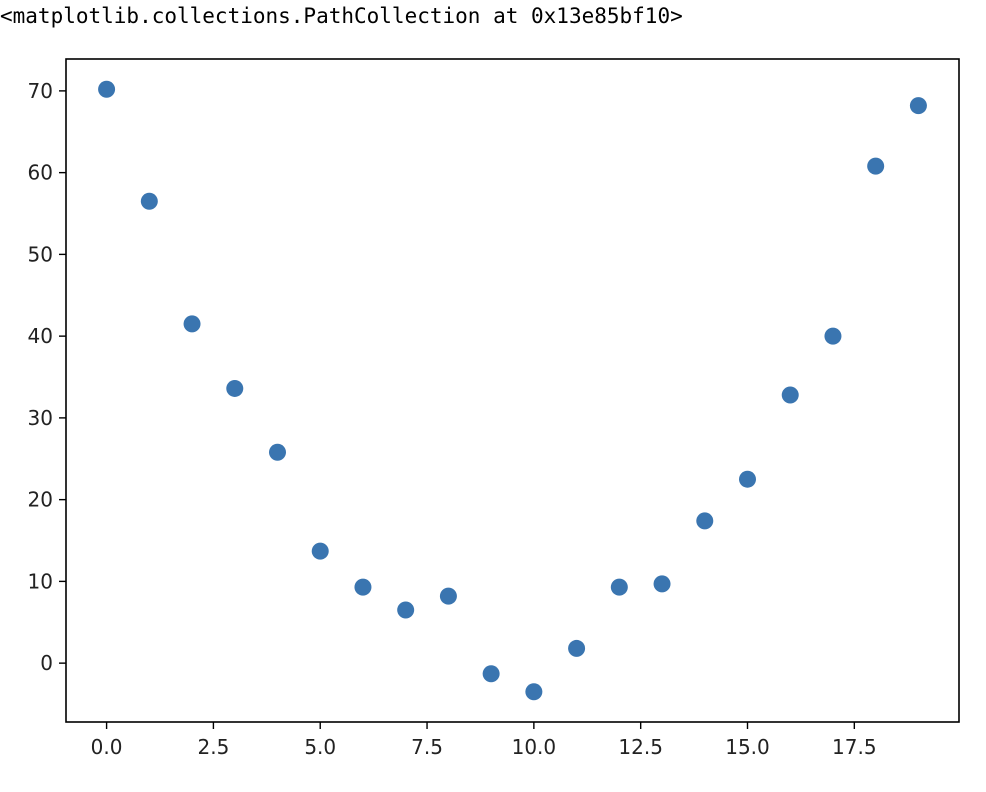 This screenshot has width=986, height=792. I want to click on y-tick-label: 50, so click(40, 254).